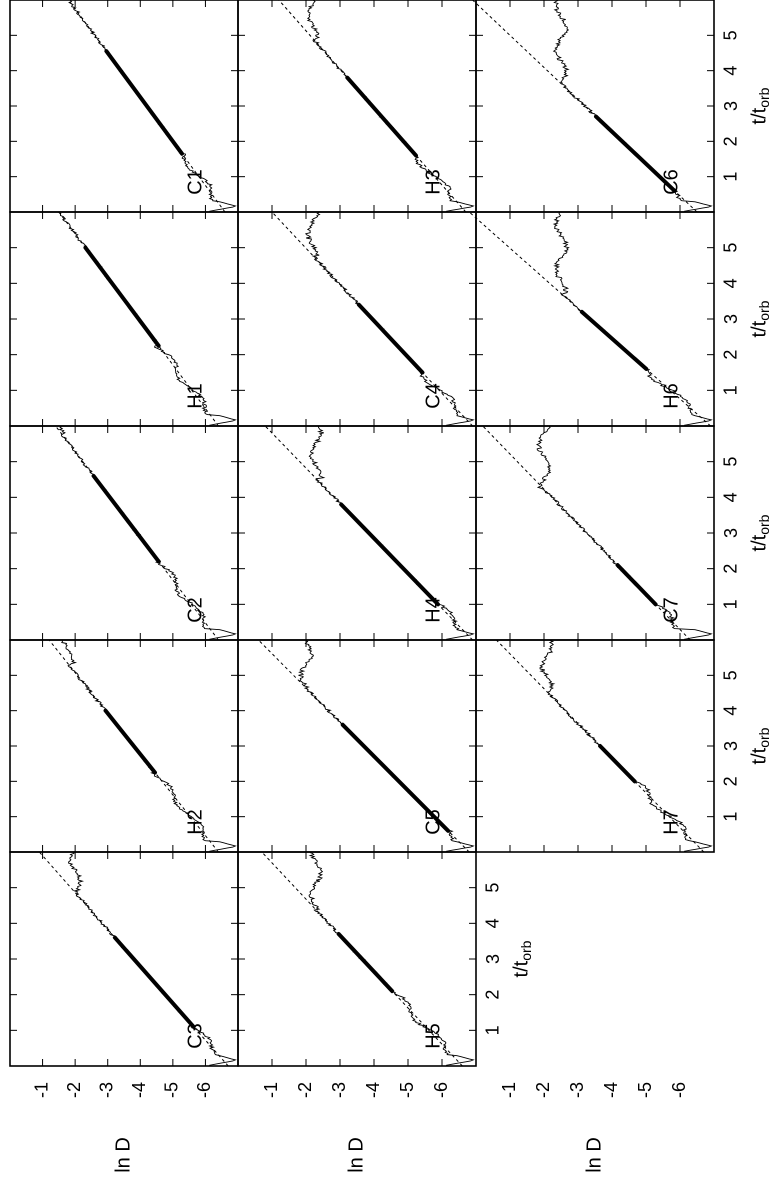  I want to click on panel-C6: C6, so click(593, 106).